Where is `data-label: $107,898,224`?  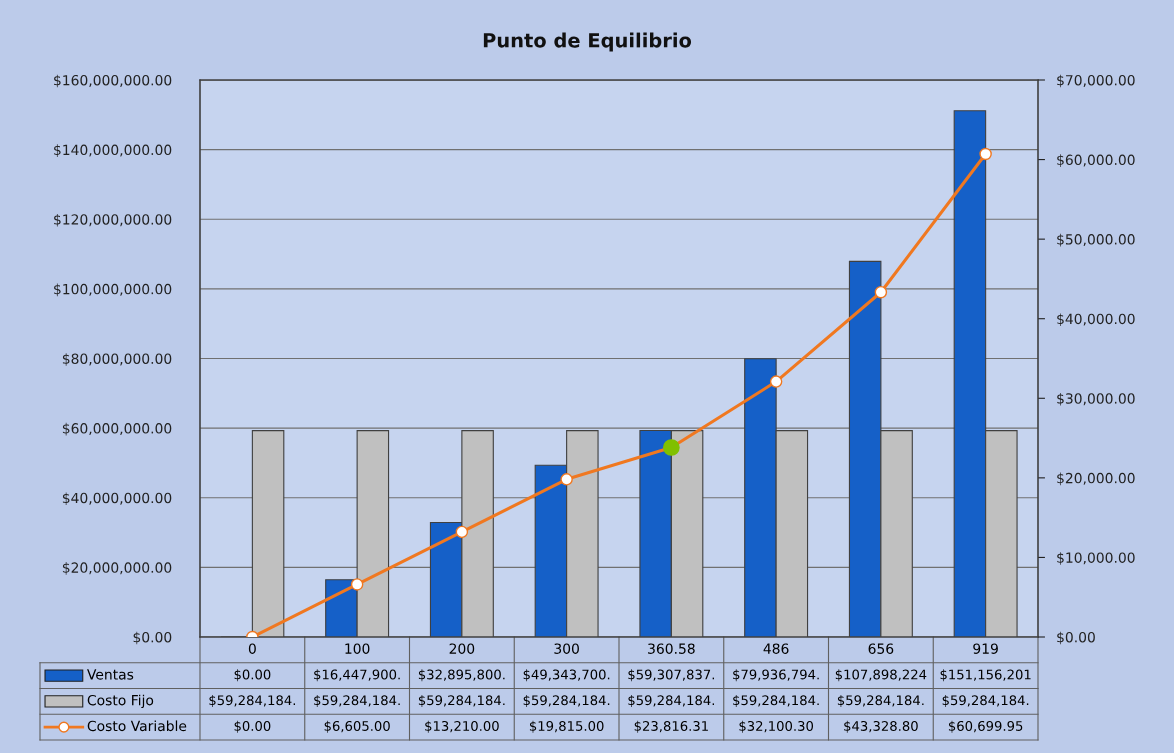
data-label: $107,898,224 is located at coordinates (881, 675).